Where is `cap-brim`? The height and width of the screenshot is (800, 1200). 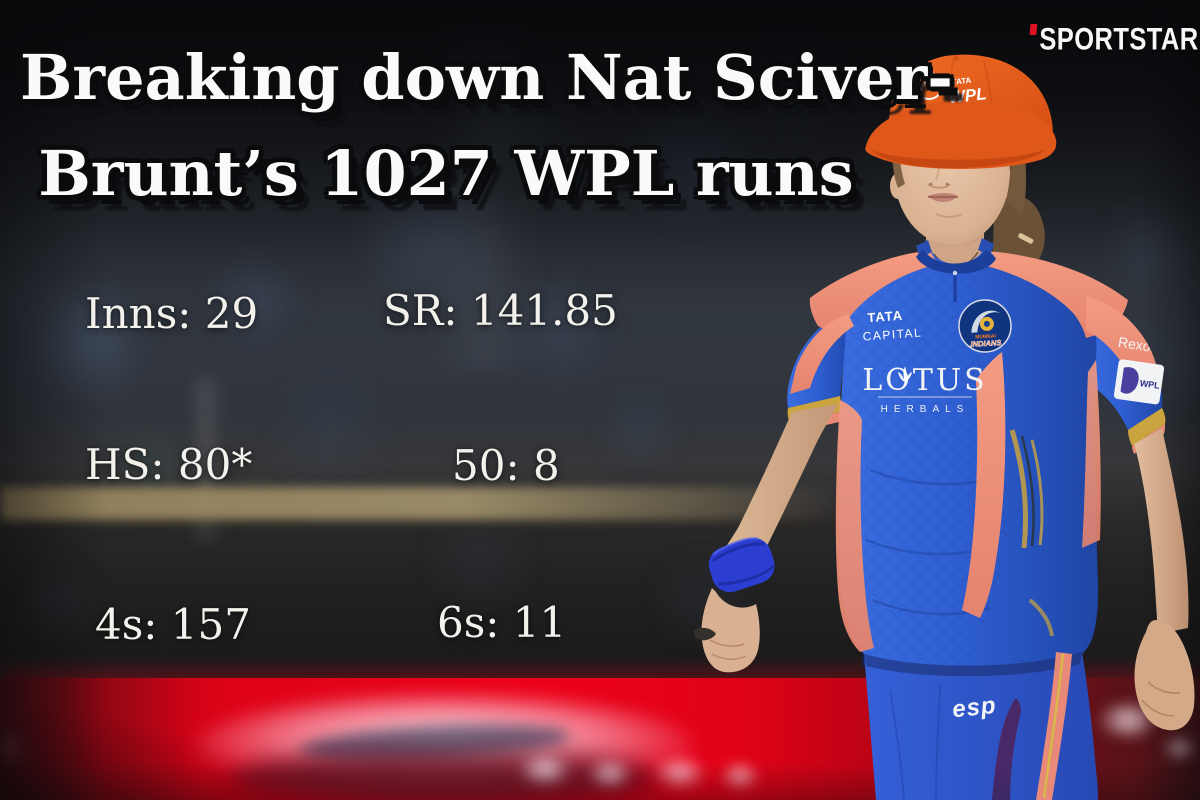
cap-brim is located at coordinates (961, 135).